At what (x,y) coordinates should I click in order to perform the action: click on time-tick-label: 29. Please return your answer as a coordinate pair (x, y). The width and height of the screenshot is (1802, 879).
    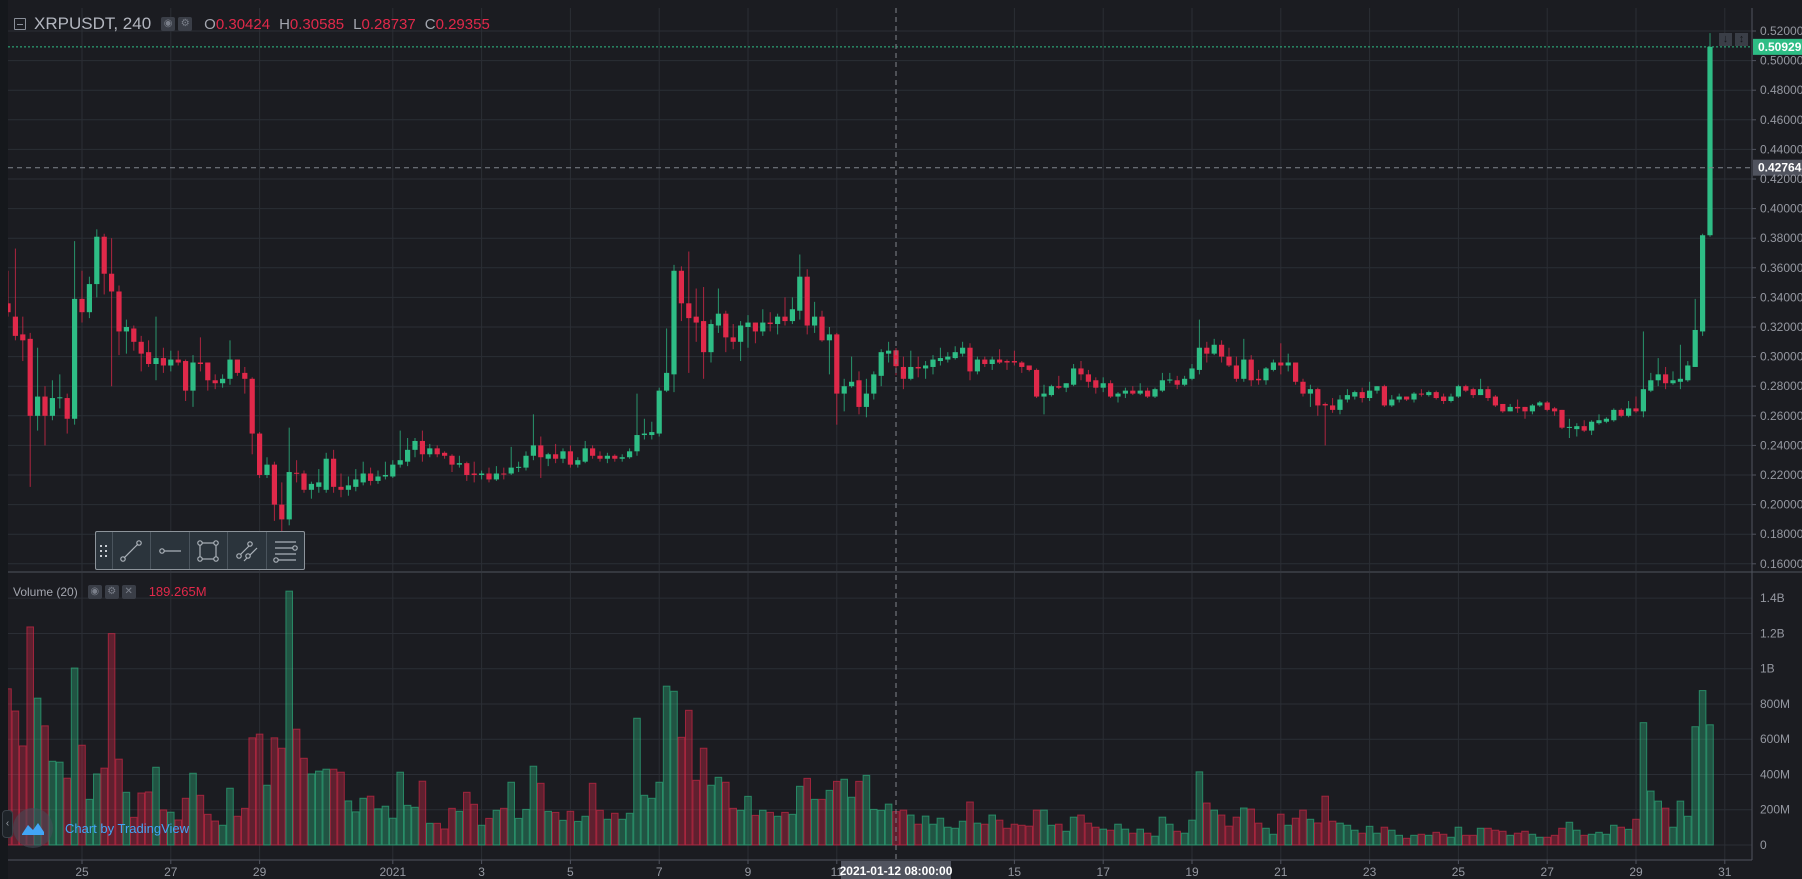
    Looking at the image, I should click on (260, 872).